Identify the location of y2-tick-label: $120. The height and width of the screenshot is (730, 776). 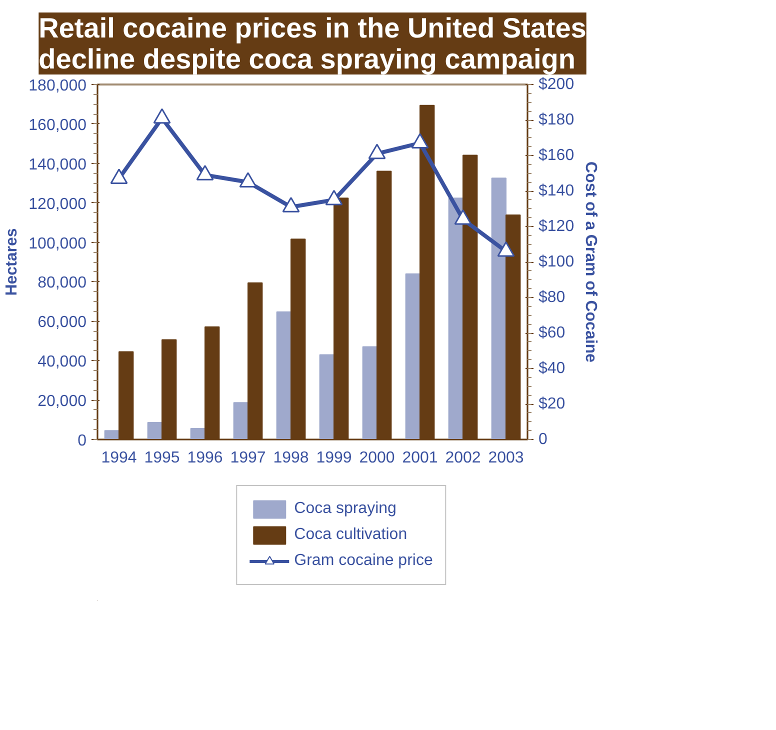
(556, 226).